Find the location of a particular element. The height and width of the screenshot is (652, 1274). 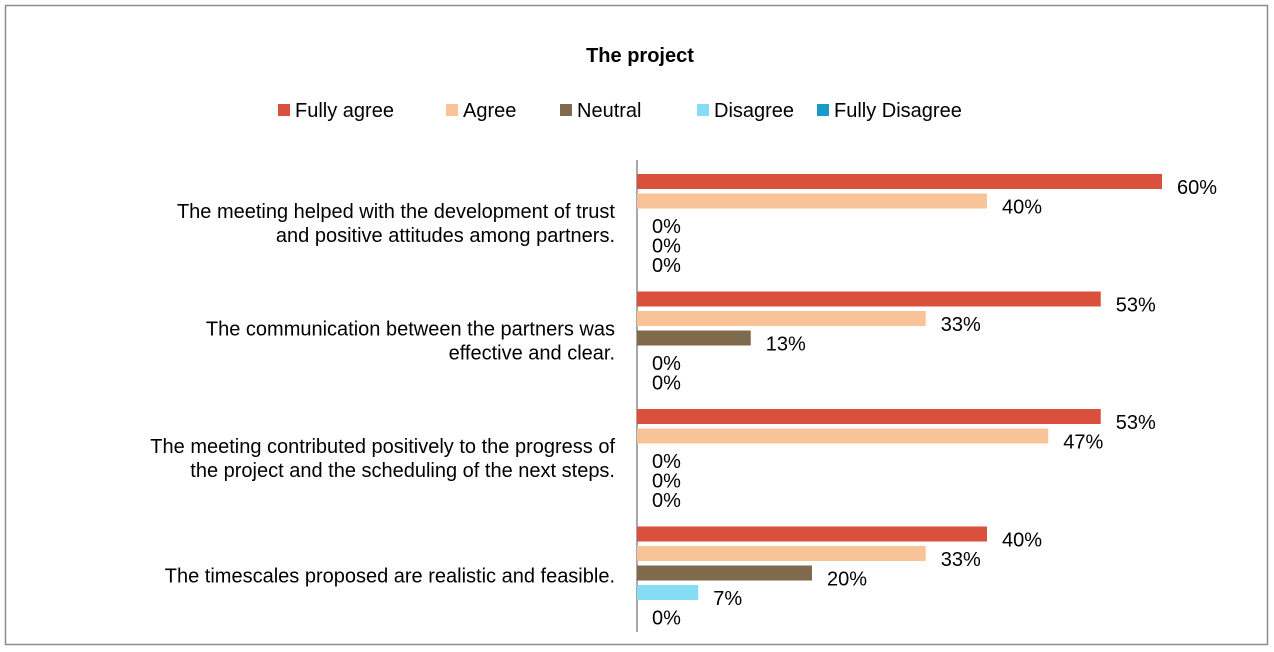

legend-label: Agree is located at coordinates (489, 111).